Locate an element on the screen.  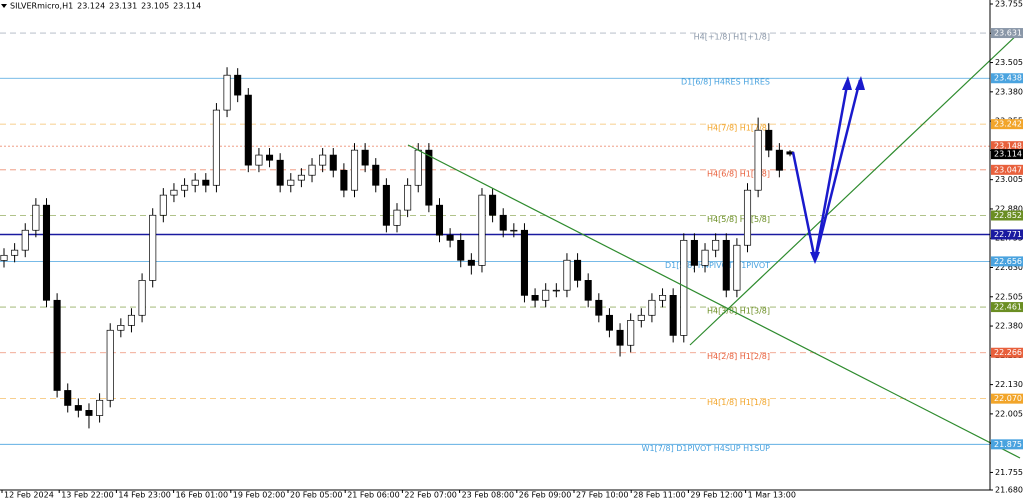
y-tick-label: 22.380 is located at coordinates (1009, 326).